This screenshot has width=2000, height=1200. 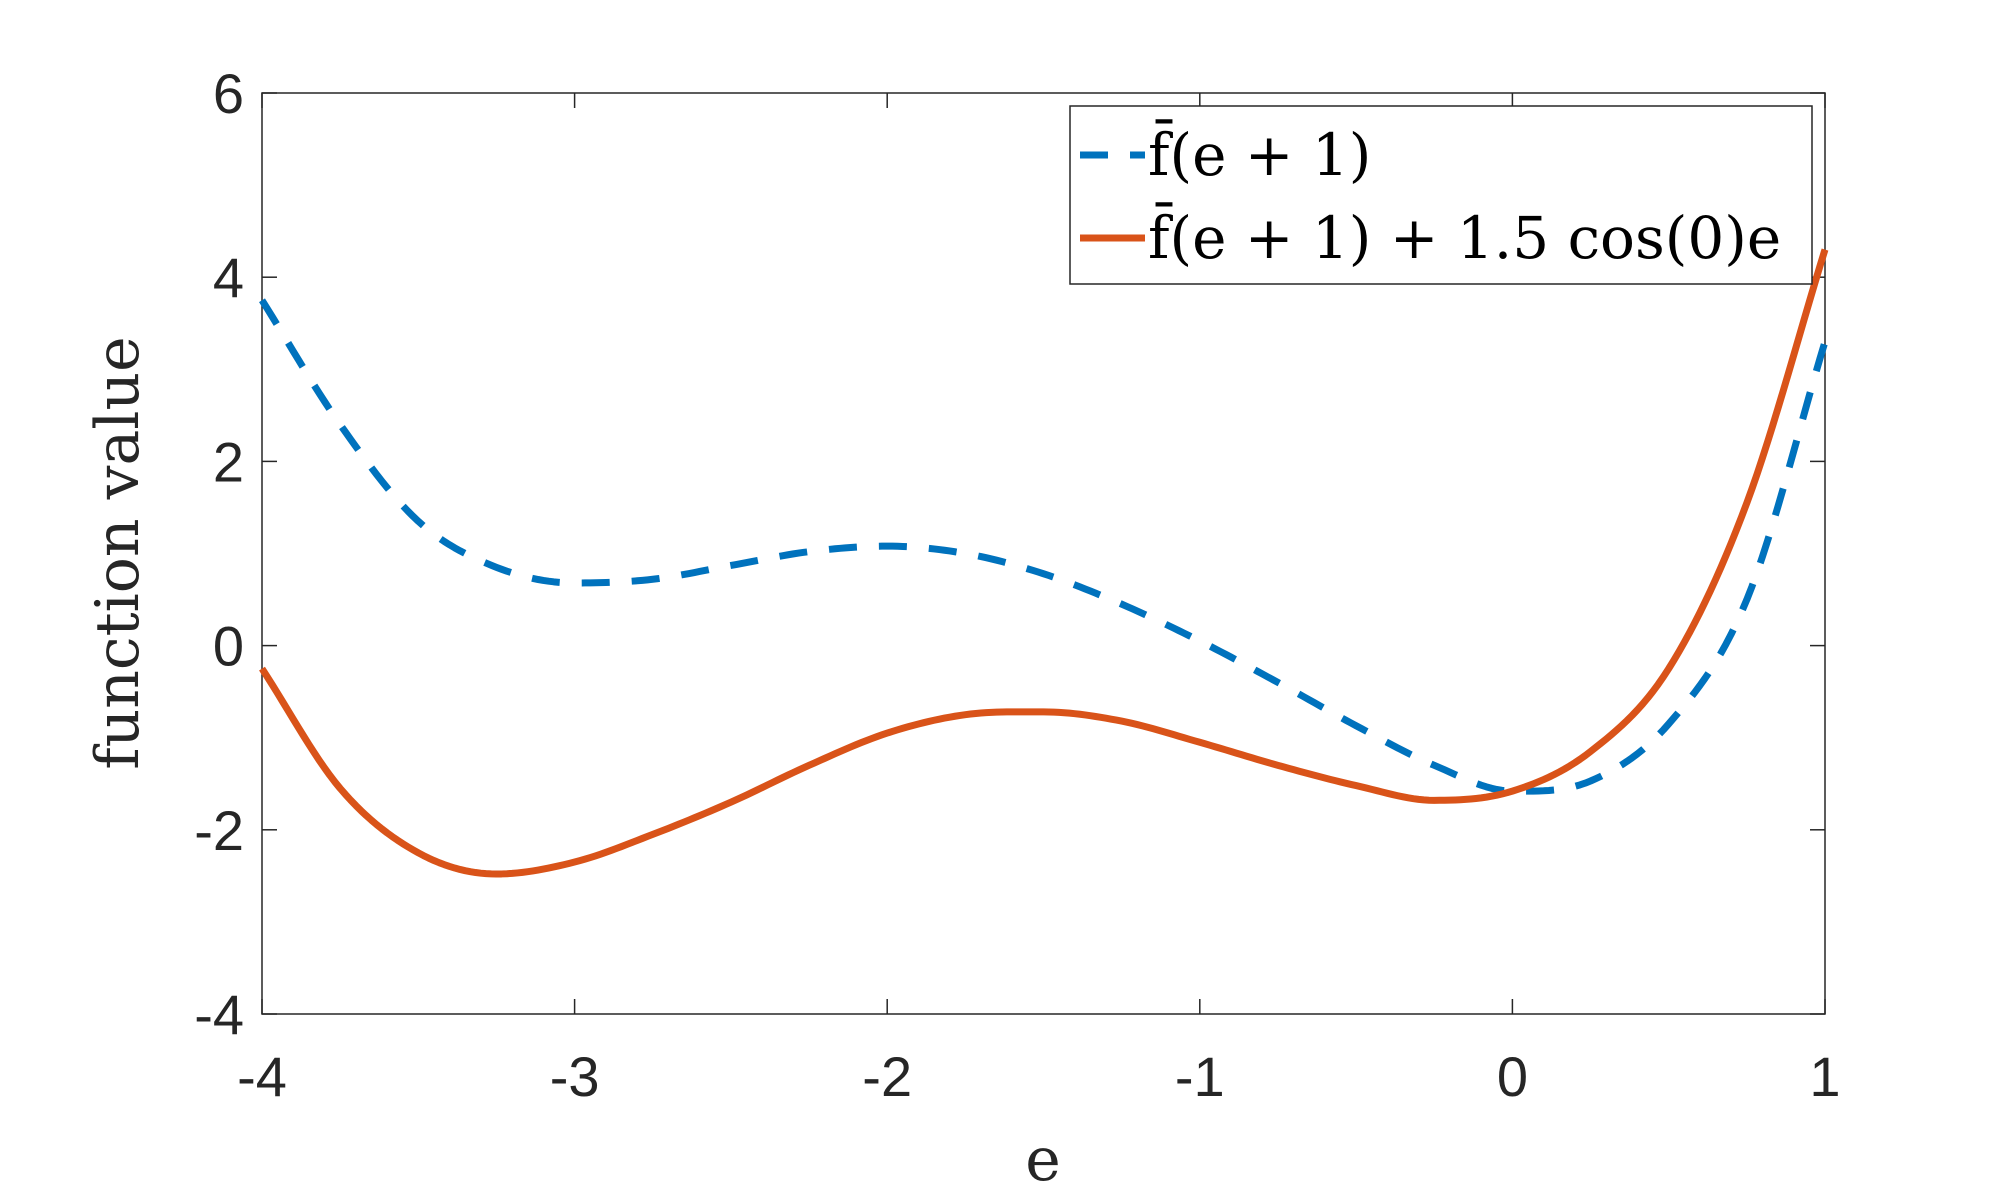 I want to click on y-tick-label: -2, so click(x=219, y=830).